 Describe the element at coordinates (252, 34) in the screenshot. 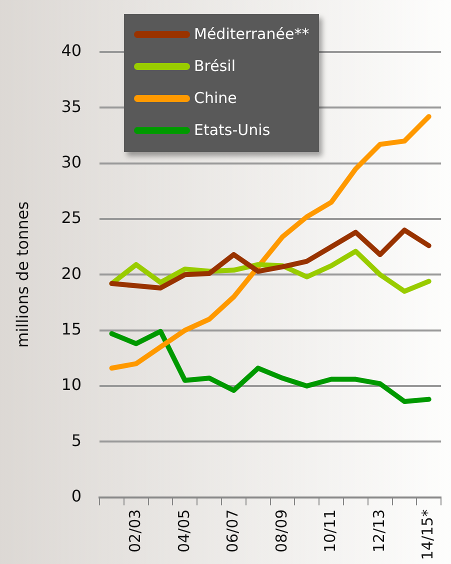

I see `legend-label: Méditerranée**` at that location.